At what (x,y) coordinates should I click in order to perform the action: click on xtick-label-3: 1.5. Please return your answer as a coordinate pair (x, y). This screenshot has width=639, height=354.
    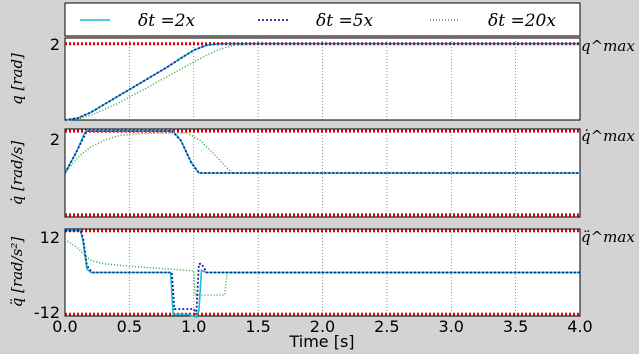
    Looking at the image, I should click on (257, 326).